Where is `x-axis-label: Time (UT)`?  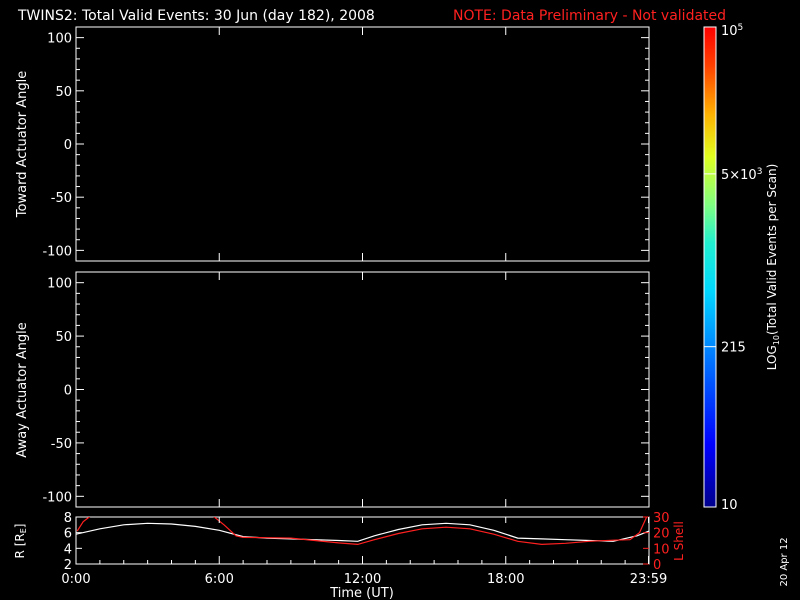 x-axis-label: Time (UT) is located at coordinates (361, 593).